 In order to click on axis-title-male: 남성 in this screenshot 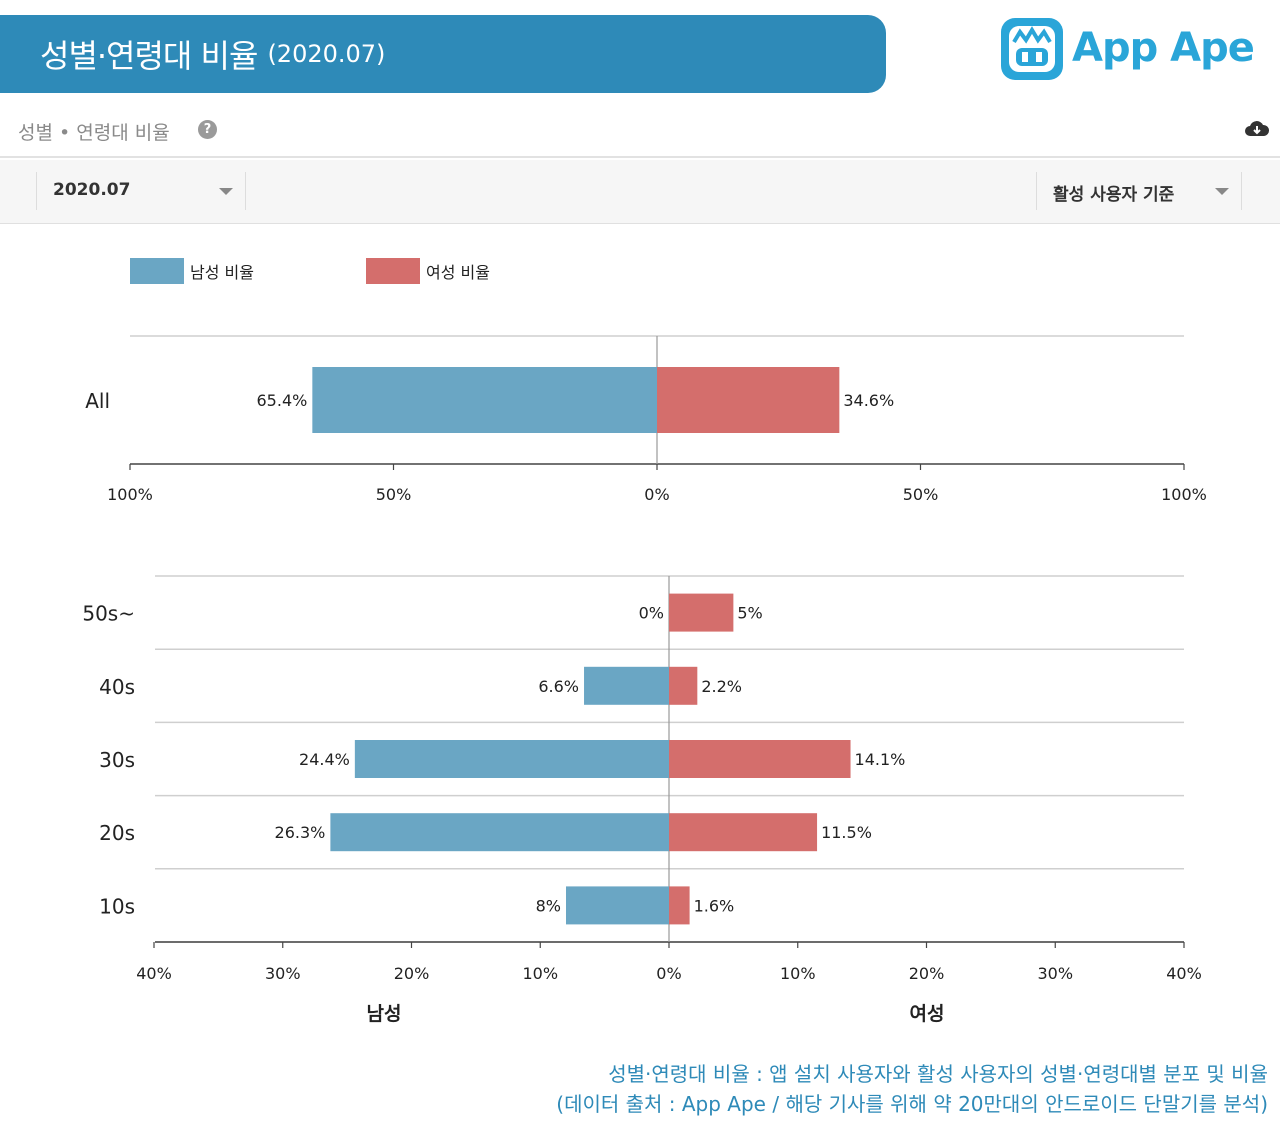, I will do `click(384, 1014)`.